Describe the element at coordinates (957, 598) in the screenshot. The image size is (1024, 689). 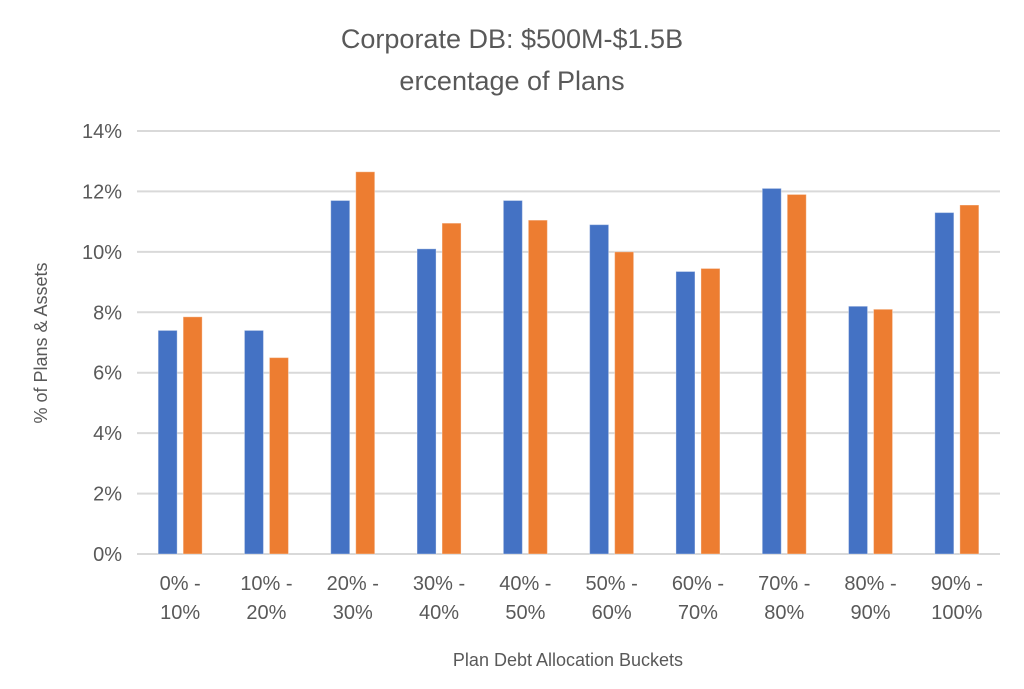
I see `x-tick-label: 90% -100%` at that location.